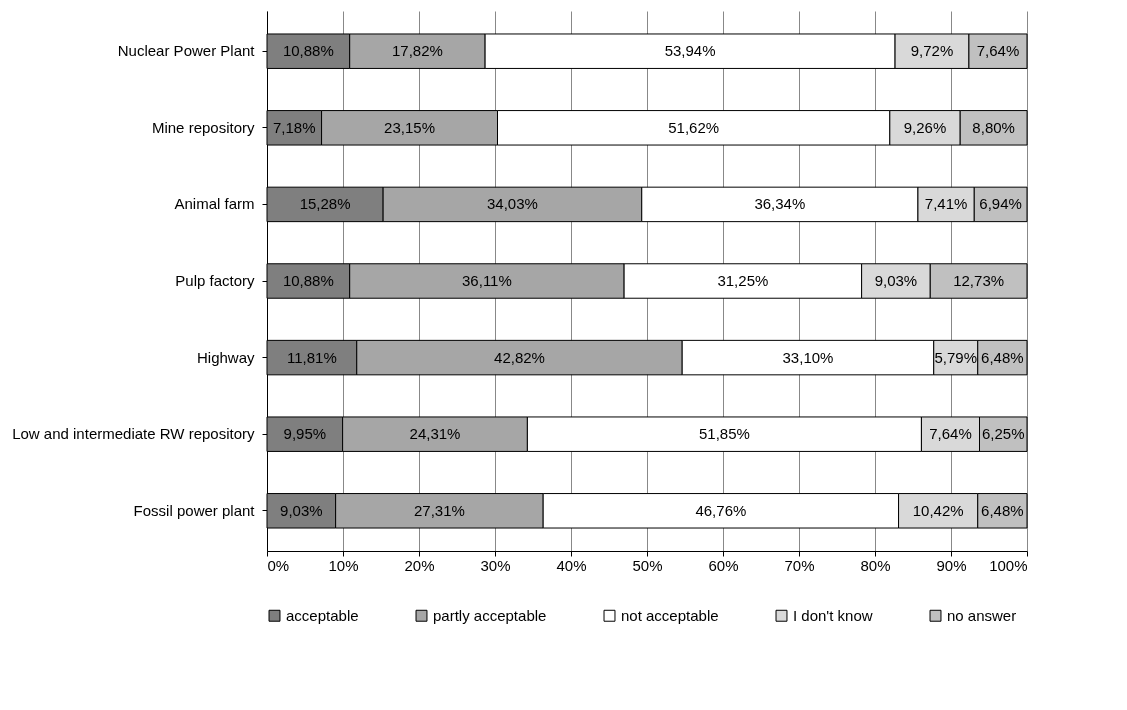 Image resolution: width=1127 pixels, height=710 pixels. Describe the element at coordinates (951, 565) in the screenshot. I see `x-tick-label: 90%` at that location.